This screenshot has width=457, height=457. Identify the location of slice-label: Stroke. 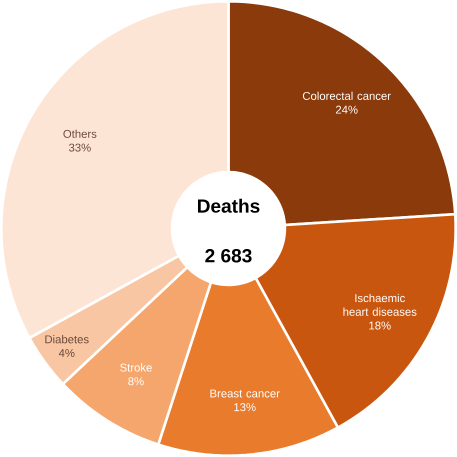
(136, 367).